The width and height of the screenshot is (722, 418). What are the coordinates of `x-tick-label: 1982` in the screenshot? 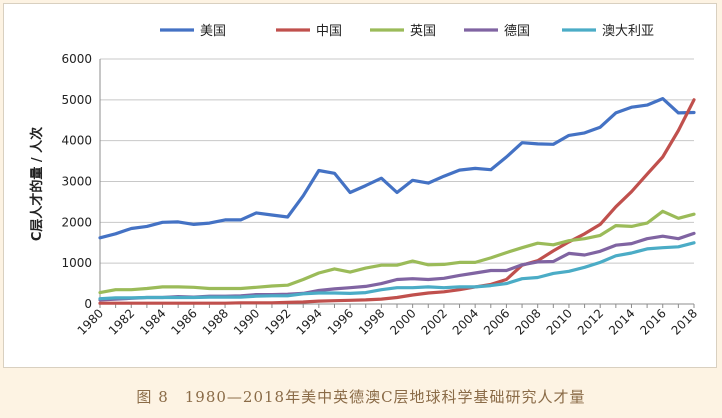 It's located at (121, 321).